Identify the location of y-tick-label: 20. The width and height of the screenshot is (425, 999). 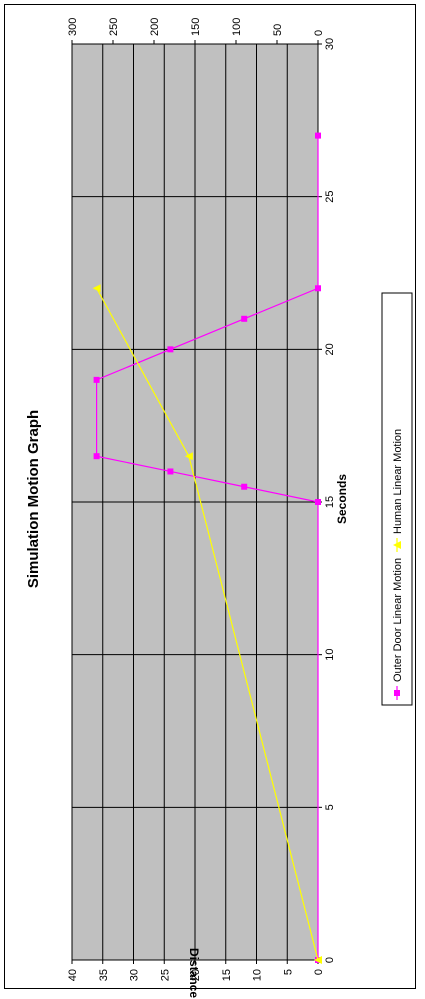
(196, 975).